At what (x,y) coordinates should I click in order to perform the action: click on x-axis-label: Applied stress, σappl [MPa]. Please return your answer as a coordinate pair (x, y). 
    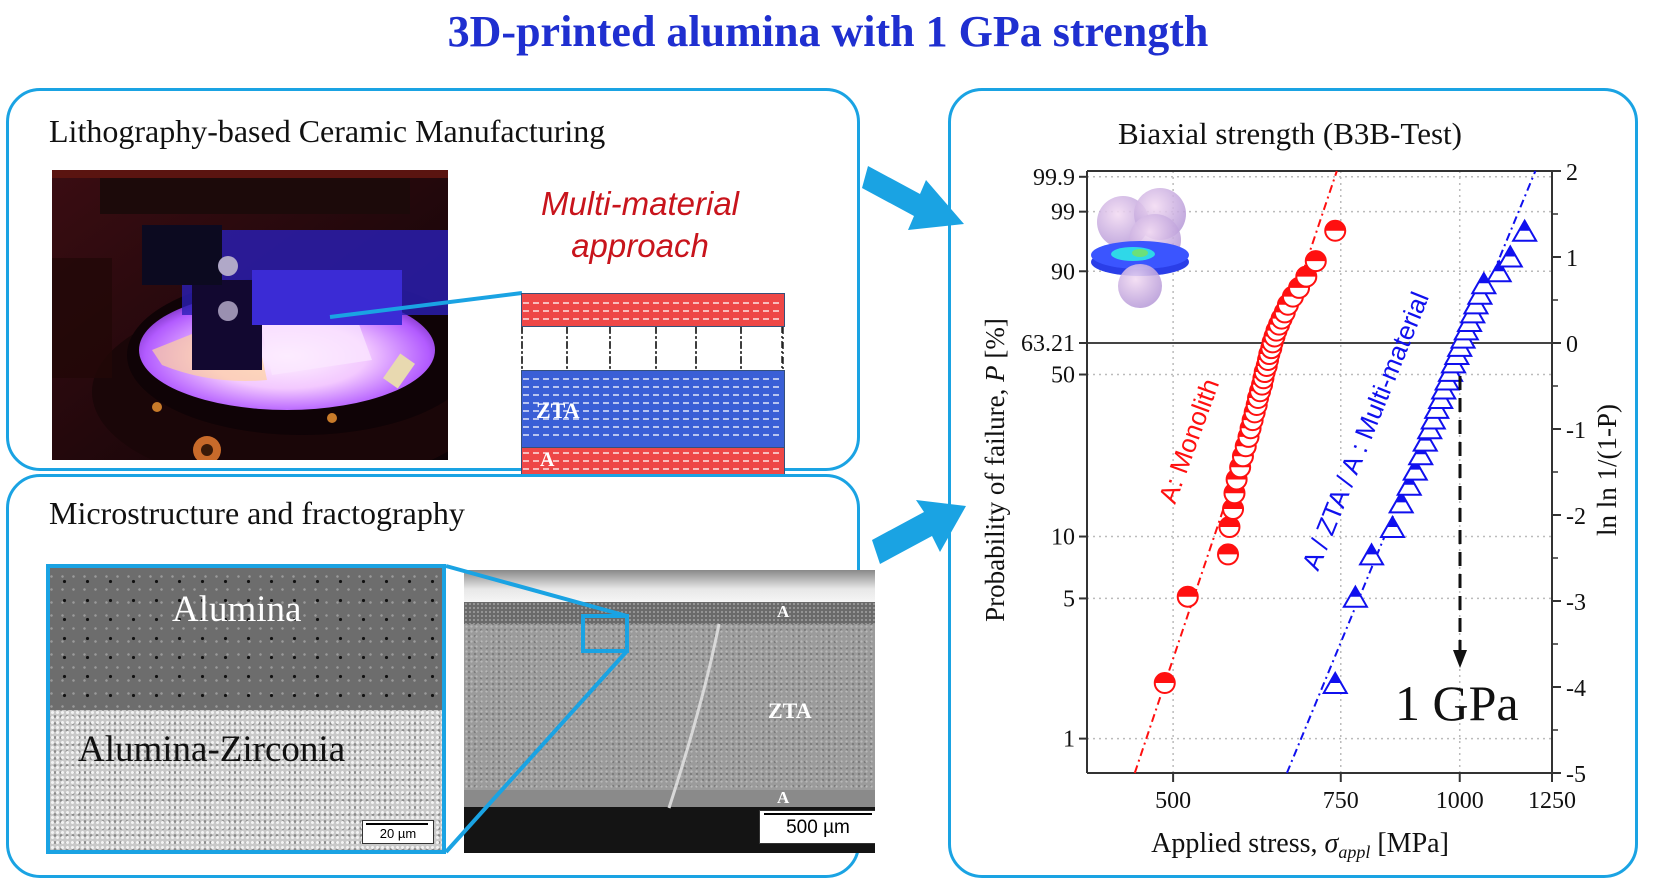
    Looking at the image, I should click on (1300, 845).